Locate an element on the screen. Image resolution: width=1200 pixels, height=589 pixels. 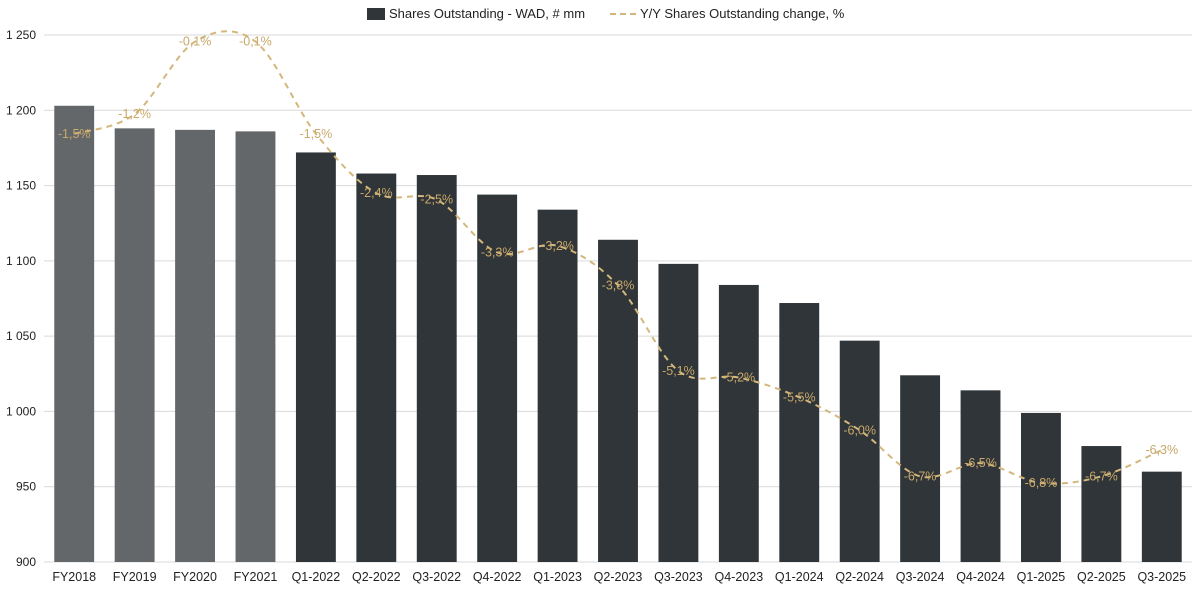
x-tick-label: FY2020 is located at coordinates (195, 577).